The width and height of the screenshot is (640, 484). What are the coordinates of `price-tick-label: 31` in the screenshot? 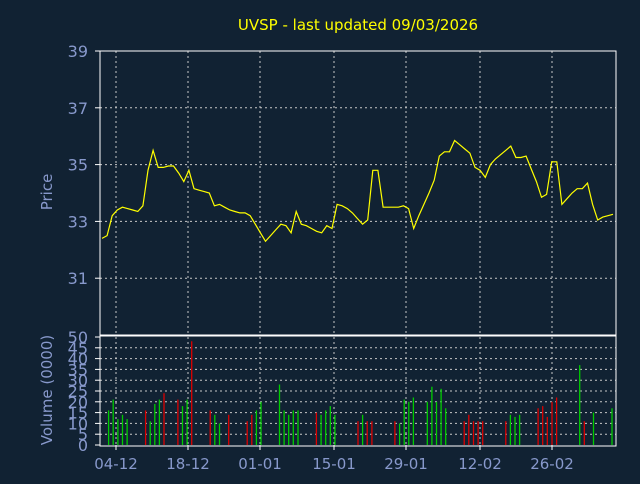 It's located at (78, 278).